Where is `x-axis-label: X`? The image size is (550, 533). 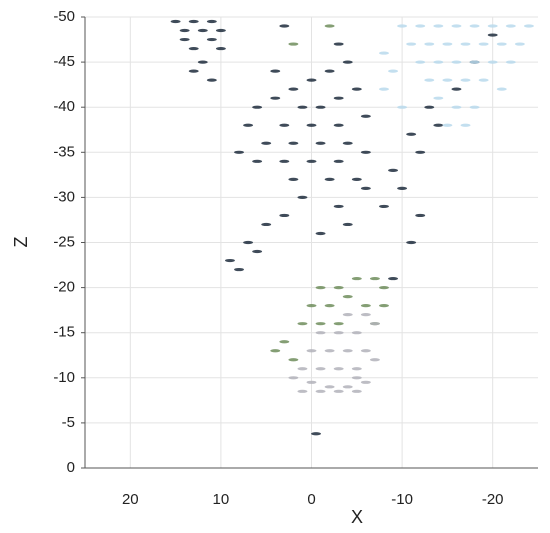 x-axis-label: X is located at coordinates (357, 517).